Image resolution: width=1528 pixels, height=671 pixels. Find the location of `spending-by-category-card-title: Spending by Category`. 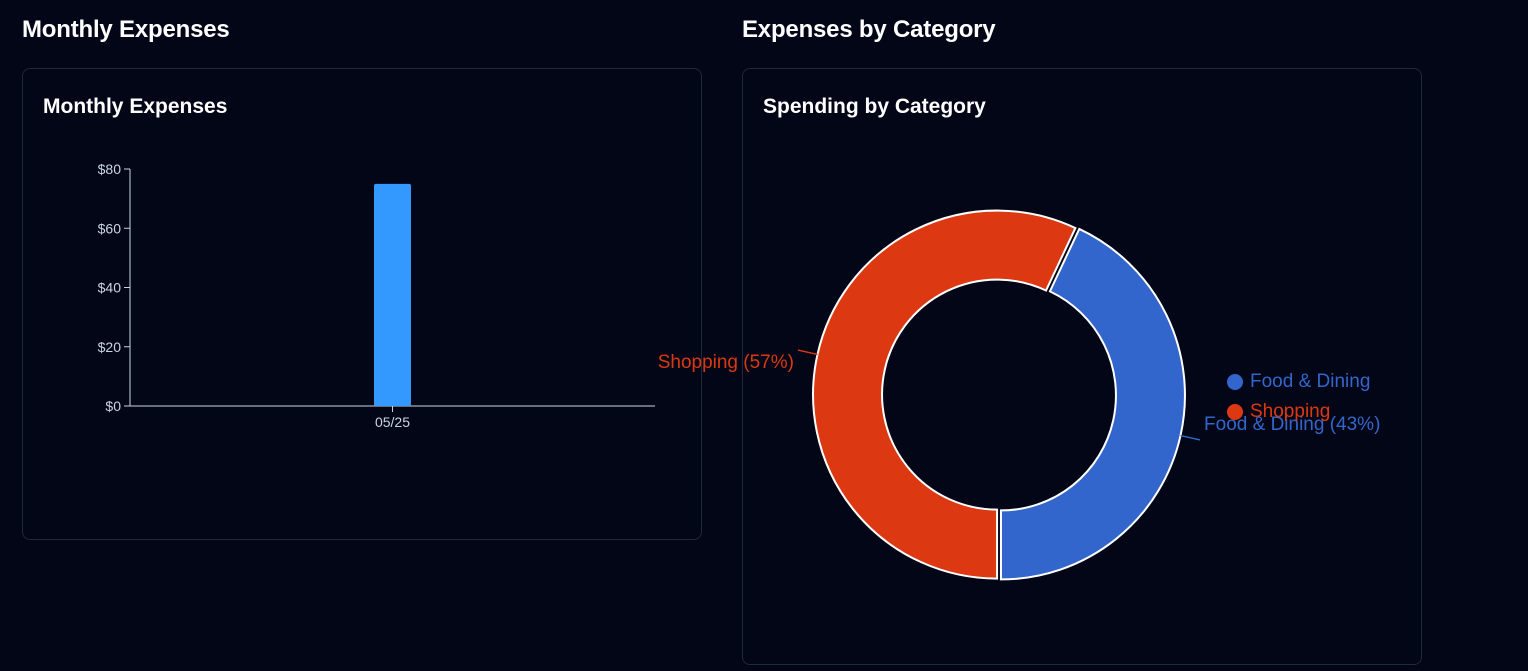

spending-by-category-card-title: Spending by Category is located at coordinates (874, 106).